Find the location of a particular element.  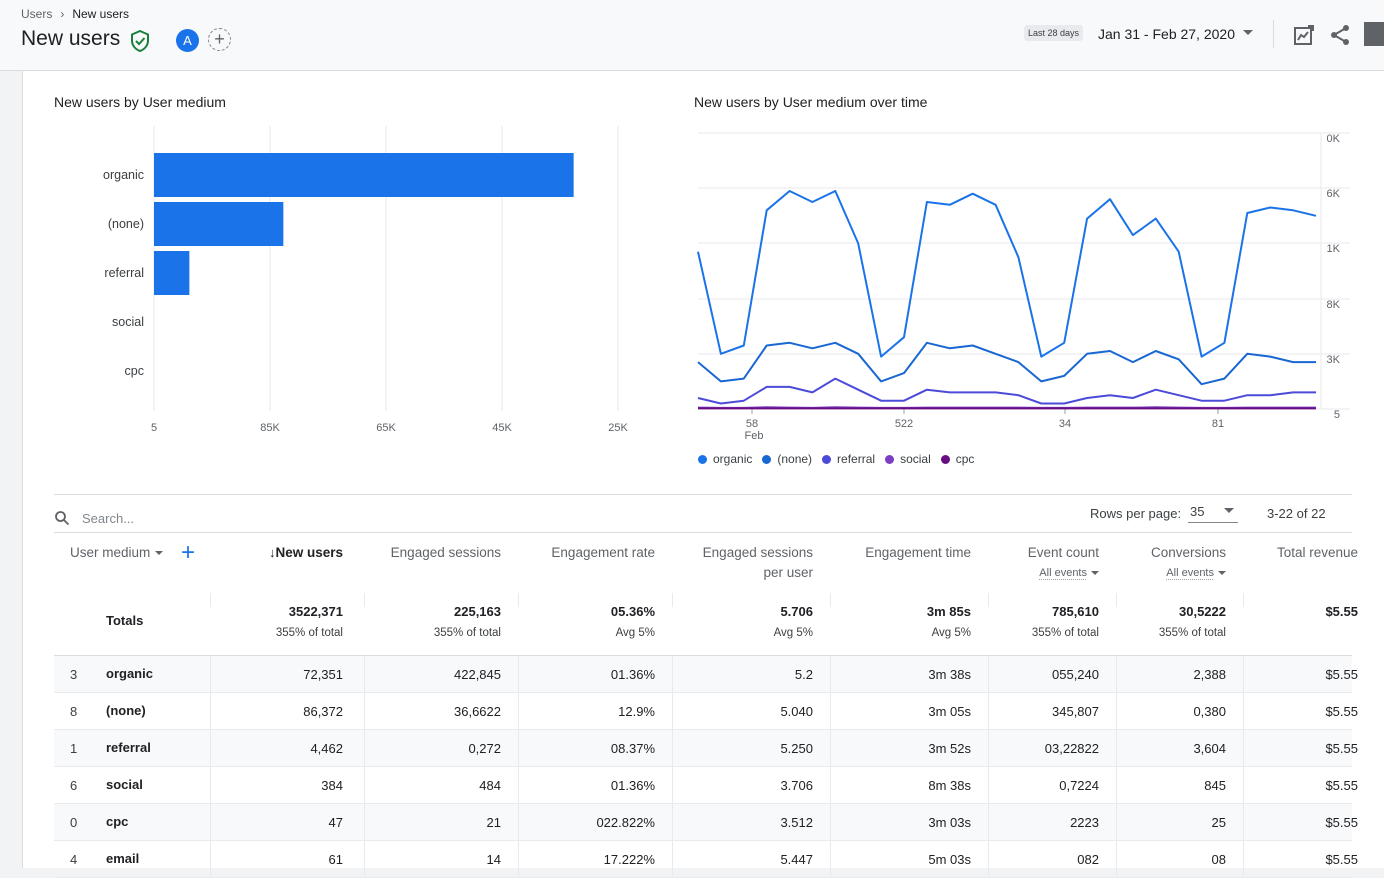

table-row: 4 email 61 14 17.222% 5.447 5m 03s 082 08 $5.55 is located at coordinates (706, 859).